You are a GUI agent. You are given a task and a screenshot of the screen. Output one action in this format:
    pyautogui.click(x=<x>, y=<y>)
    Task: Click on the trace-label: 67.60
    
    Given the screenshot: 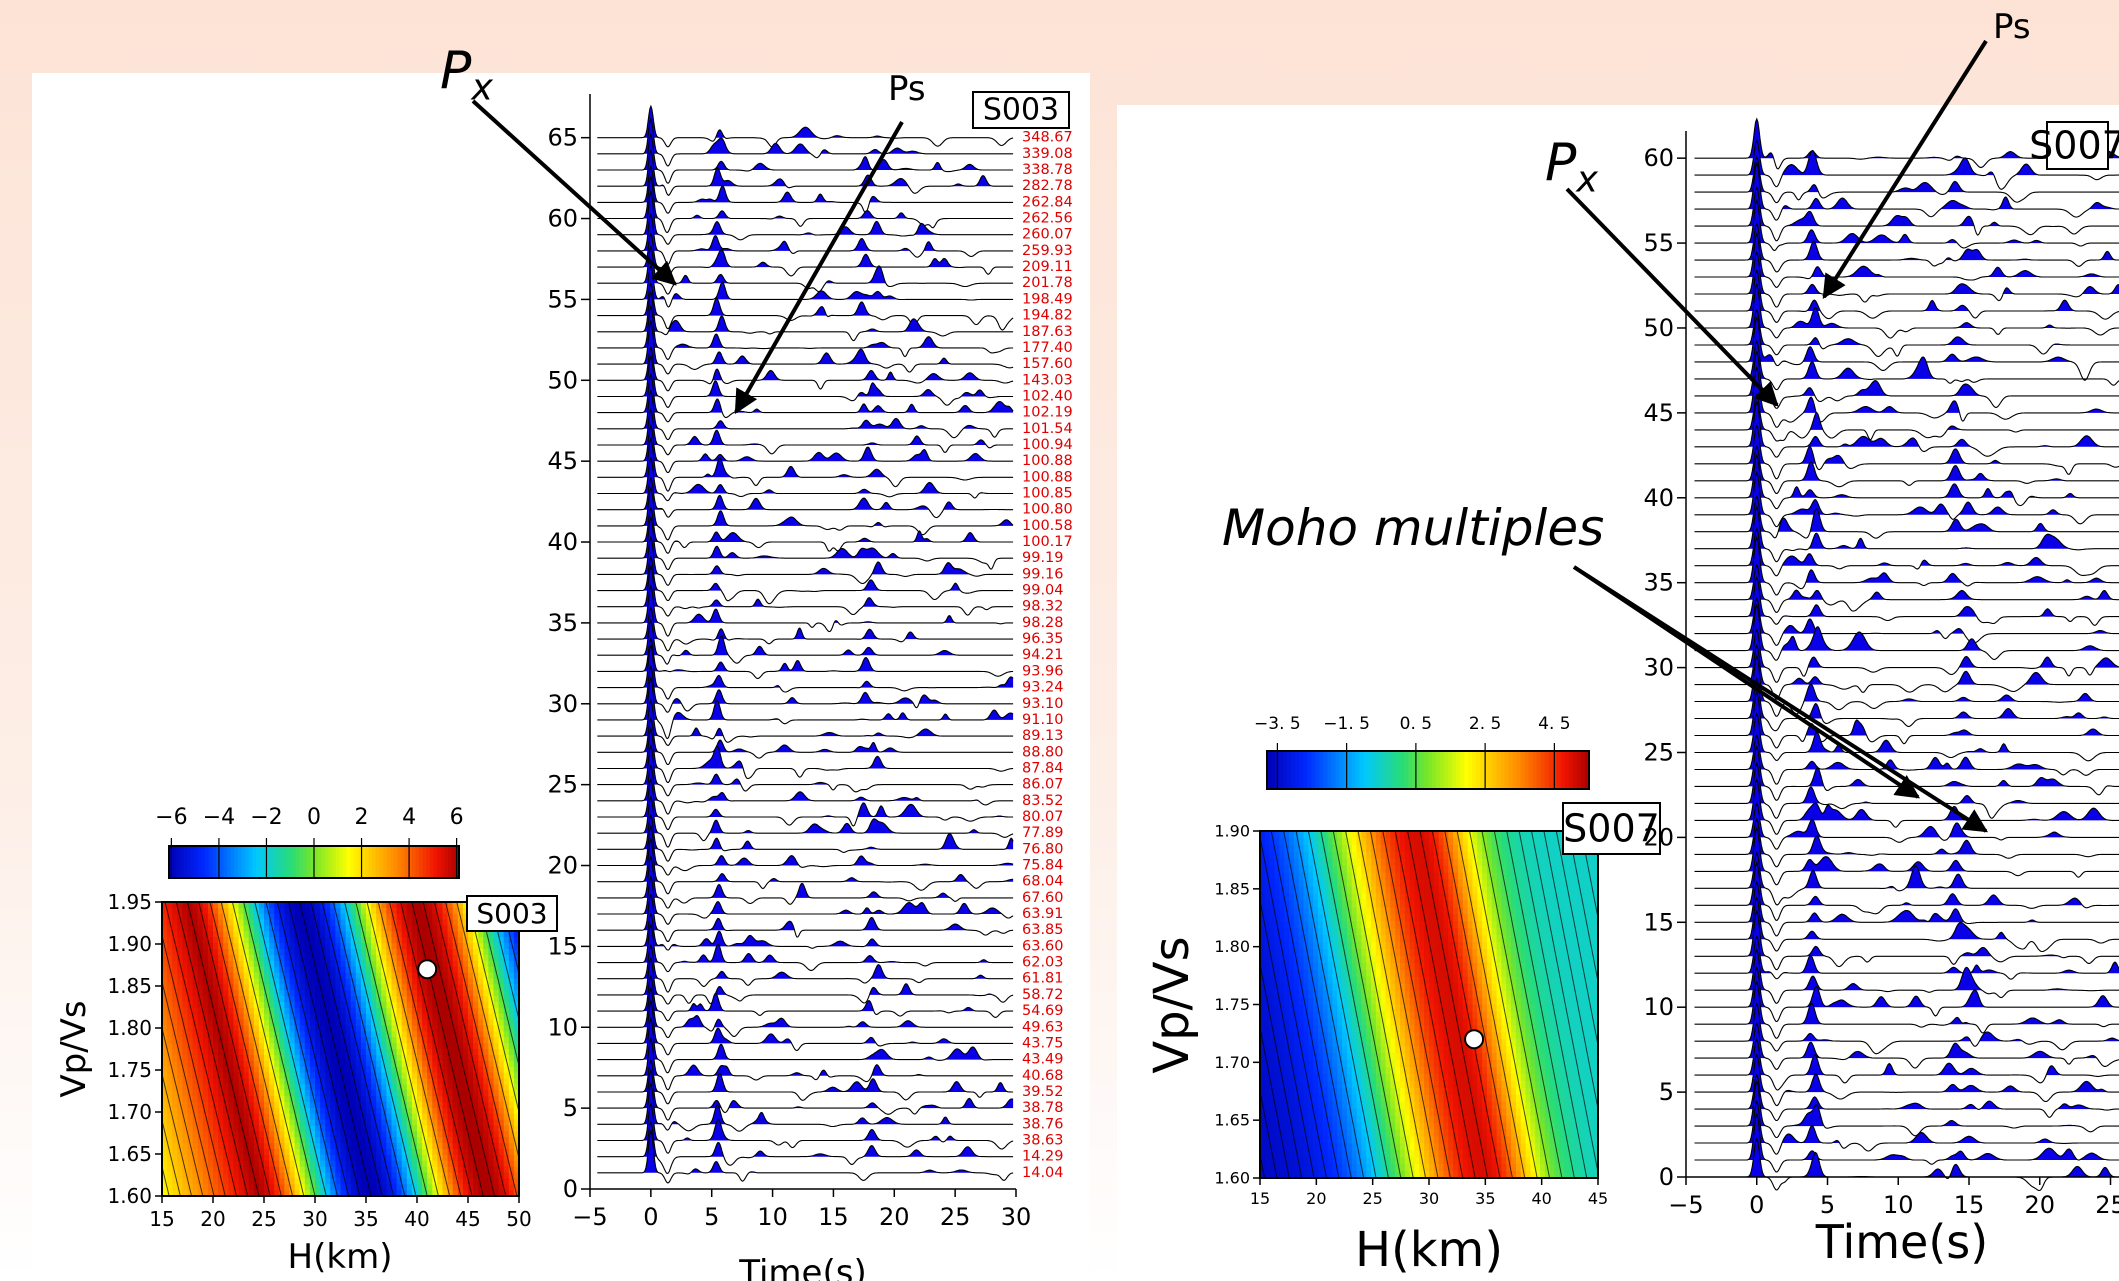 What is the action you would take?
    pyautogui.click(x=1043, y=898)
    